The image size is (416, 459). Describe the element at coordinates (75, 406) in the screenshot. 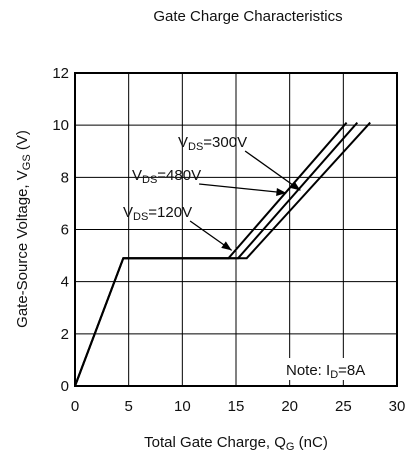

I see `x-tick-label: 0` at that location.